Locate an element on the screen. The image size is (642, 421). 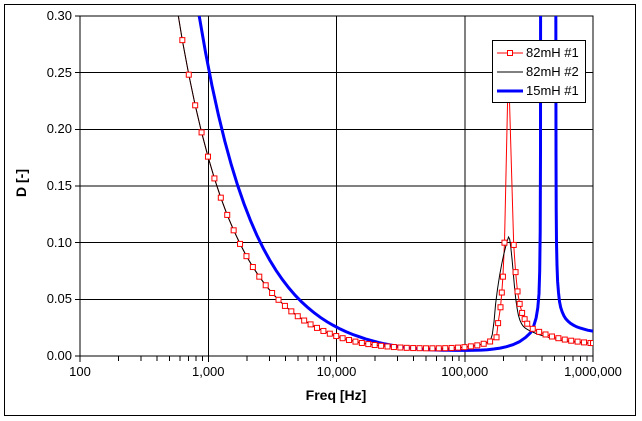
y-axis-title: D [-] is located at coordinates (21, 183).